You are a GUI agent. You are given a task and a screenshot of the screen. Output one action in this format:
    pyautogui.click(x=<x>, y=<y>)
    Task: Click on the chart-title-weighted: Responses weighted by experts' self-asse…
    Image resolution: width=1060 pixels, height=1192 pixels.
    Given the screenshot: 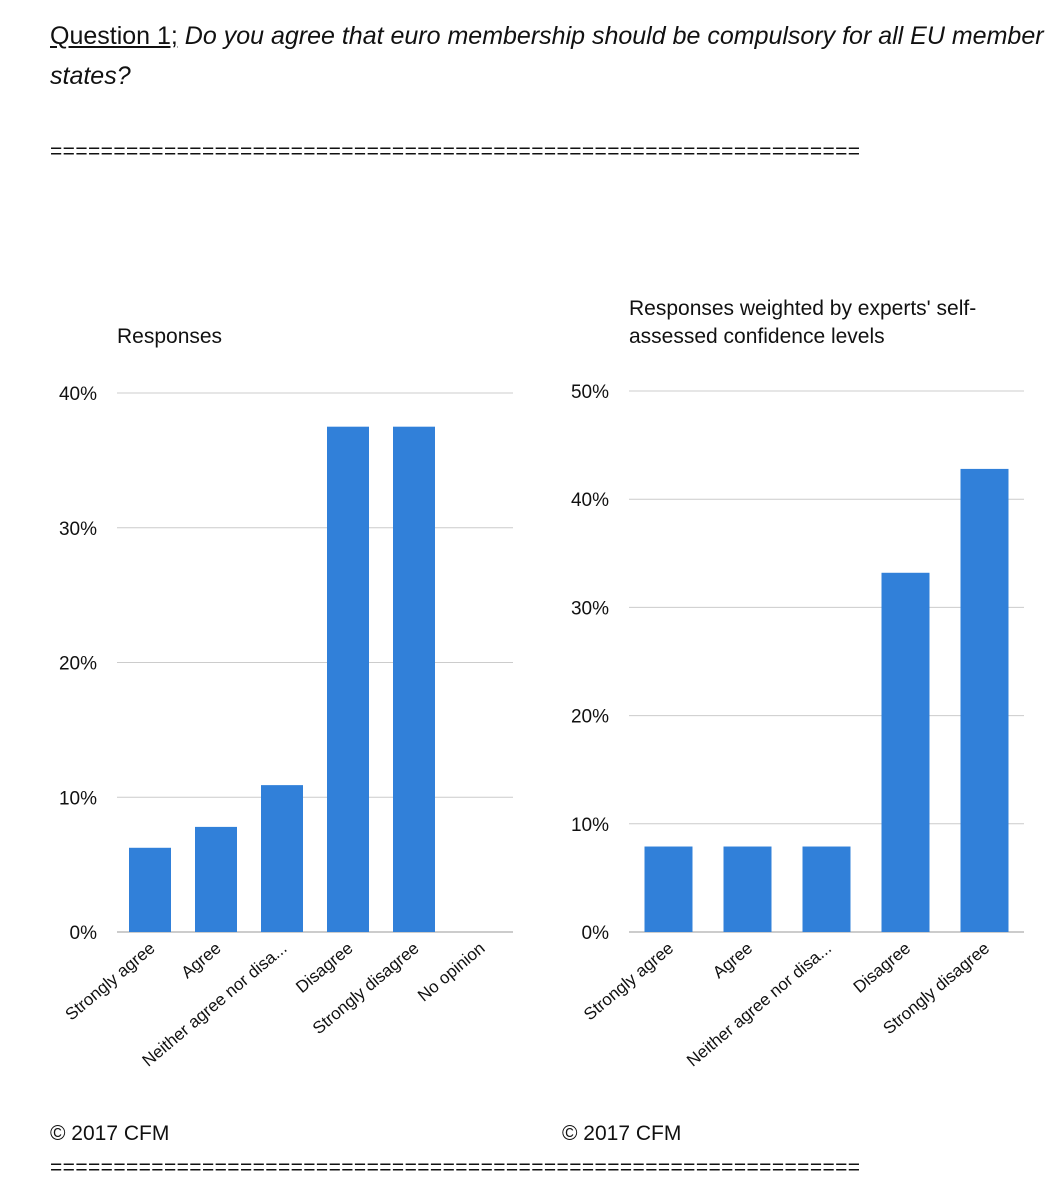 What is the action you would take?
    pyautogui.click(x=803, y=322)
    